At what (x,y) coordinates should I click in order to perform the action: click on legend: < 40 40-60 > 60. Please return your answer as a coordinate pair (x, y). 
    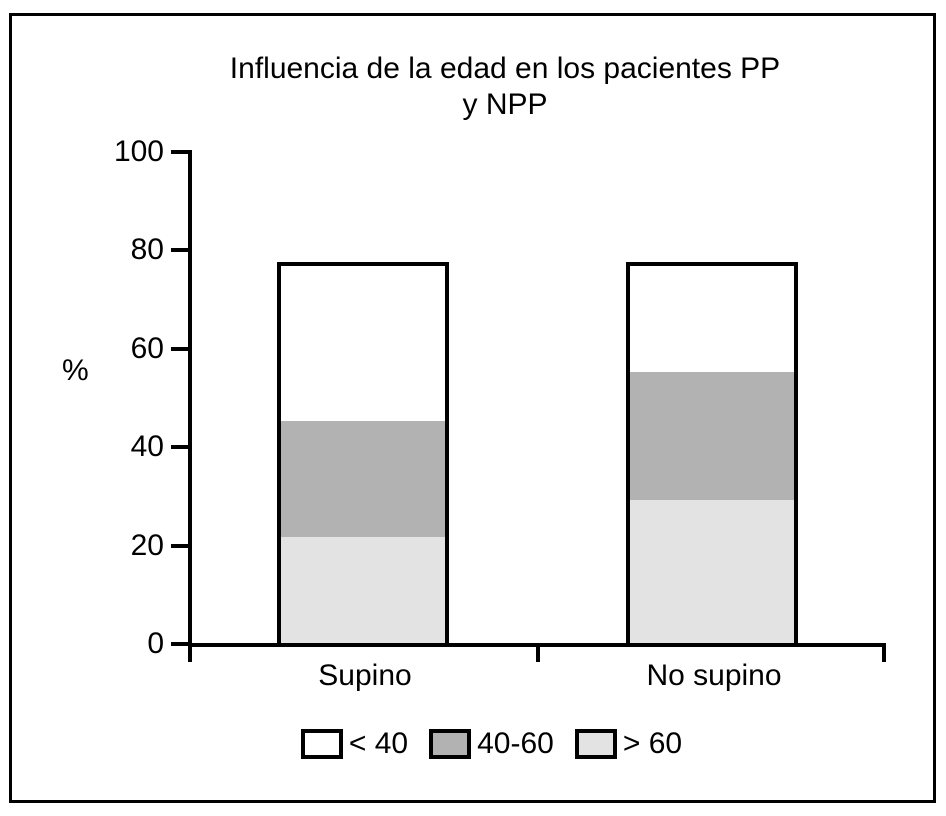
    Looking at the image, I should click on (473, 744).